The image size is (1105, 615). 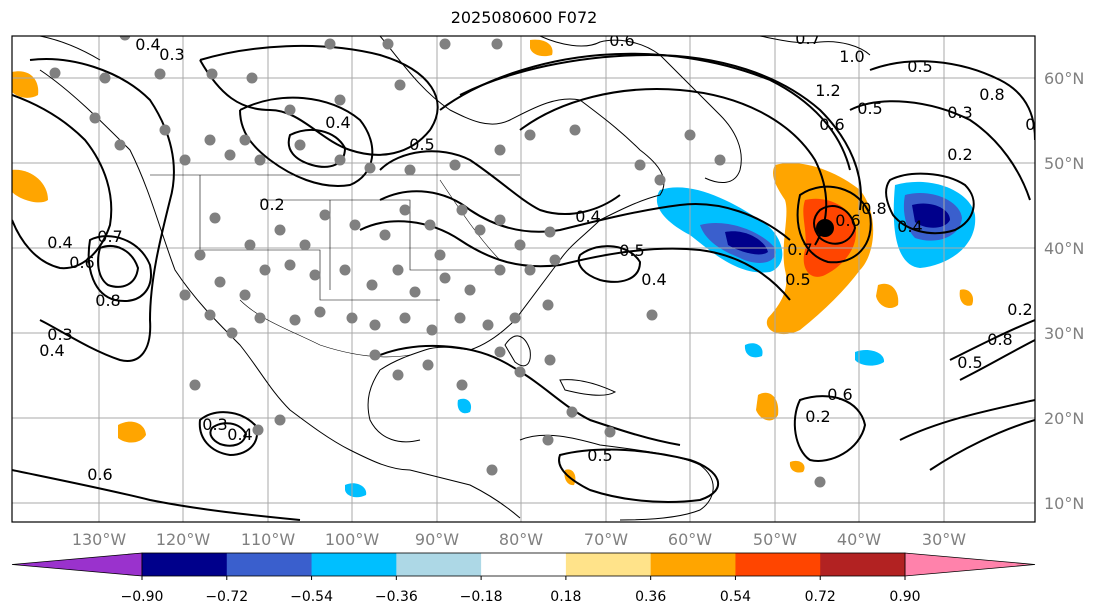 What do you see at coordinates (820, 597) in the screenshot?
I see `colorbar-tick-label: 0.72` at bounding box center [820, 597].